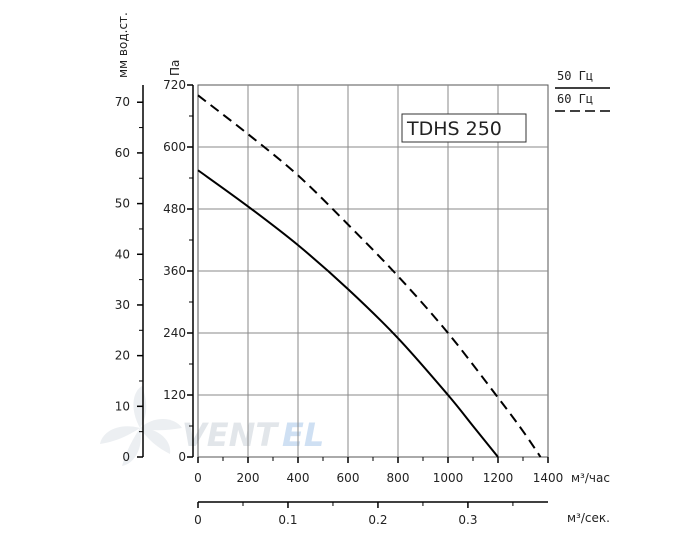 Image resolution: width=695 pixels, height=547 pixels. What do you see at coordinates (174, 85) in the screenshot?
I see `pa-tick-label: 720` at bounding box center [174, 85].